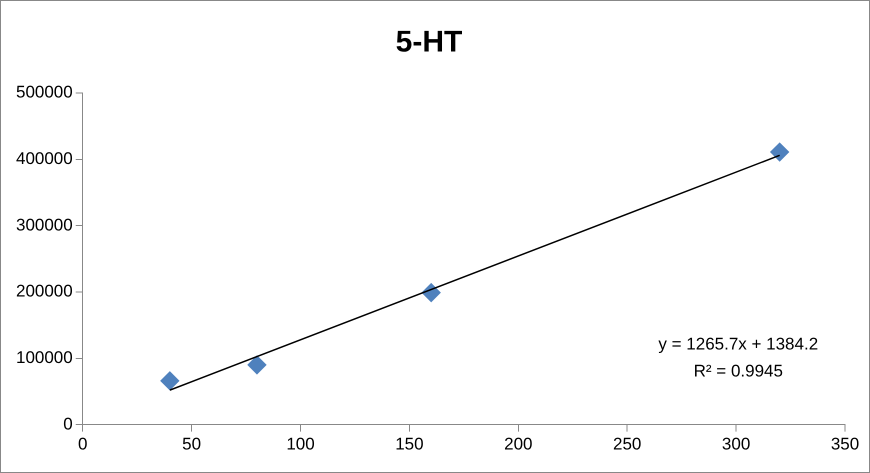 Image resolution: width=870 pixels, height=473 pixels. Describe the element at coordinates (409, 444) in the screenshot. I see `x-tick-label: 150` at that location.